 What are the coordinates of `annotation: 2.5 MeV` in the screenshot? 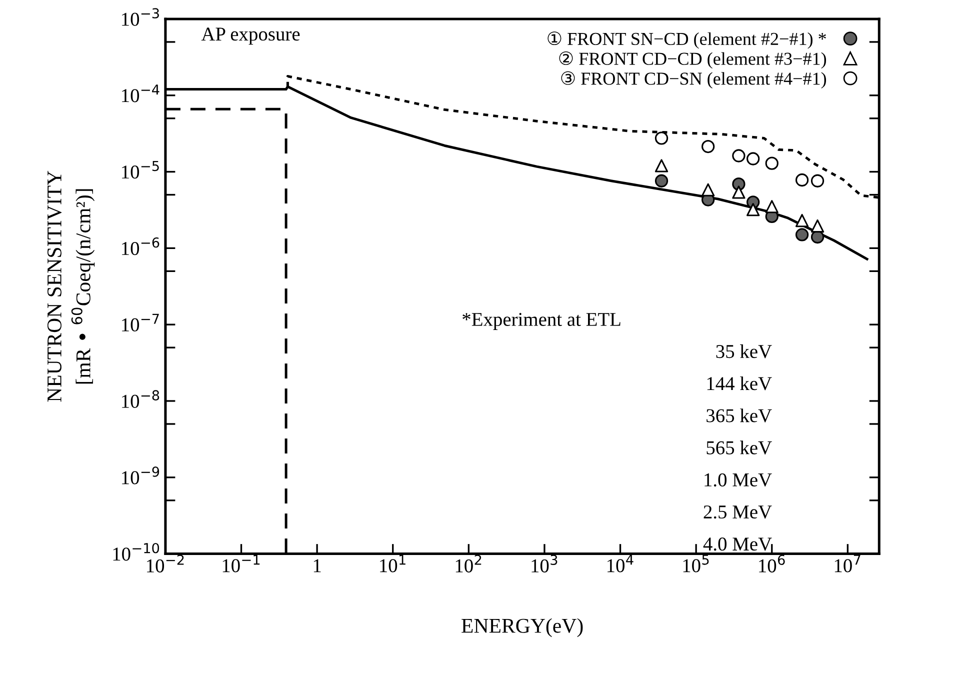 It's located at (738, 512).